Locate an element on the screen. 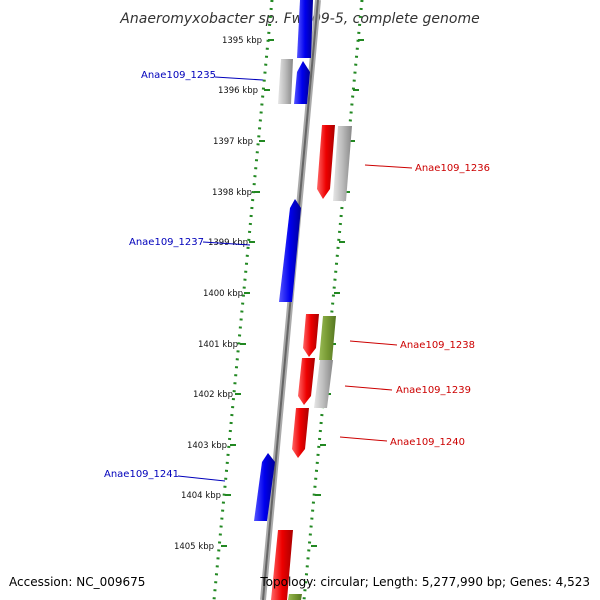 This screenshot has width=600, height=600. kbp-label: 1399 kbp is located at coordinates (228, 243).